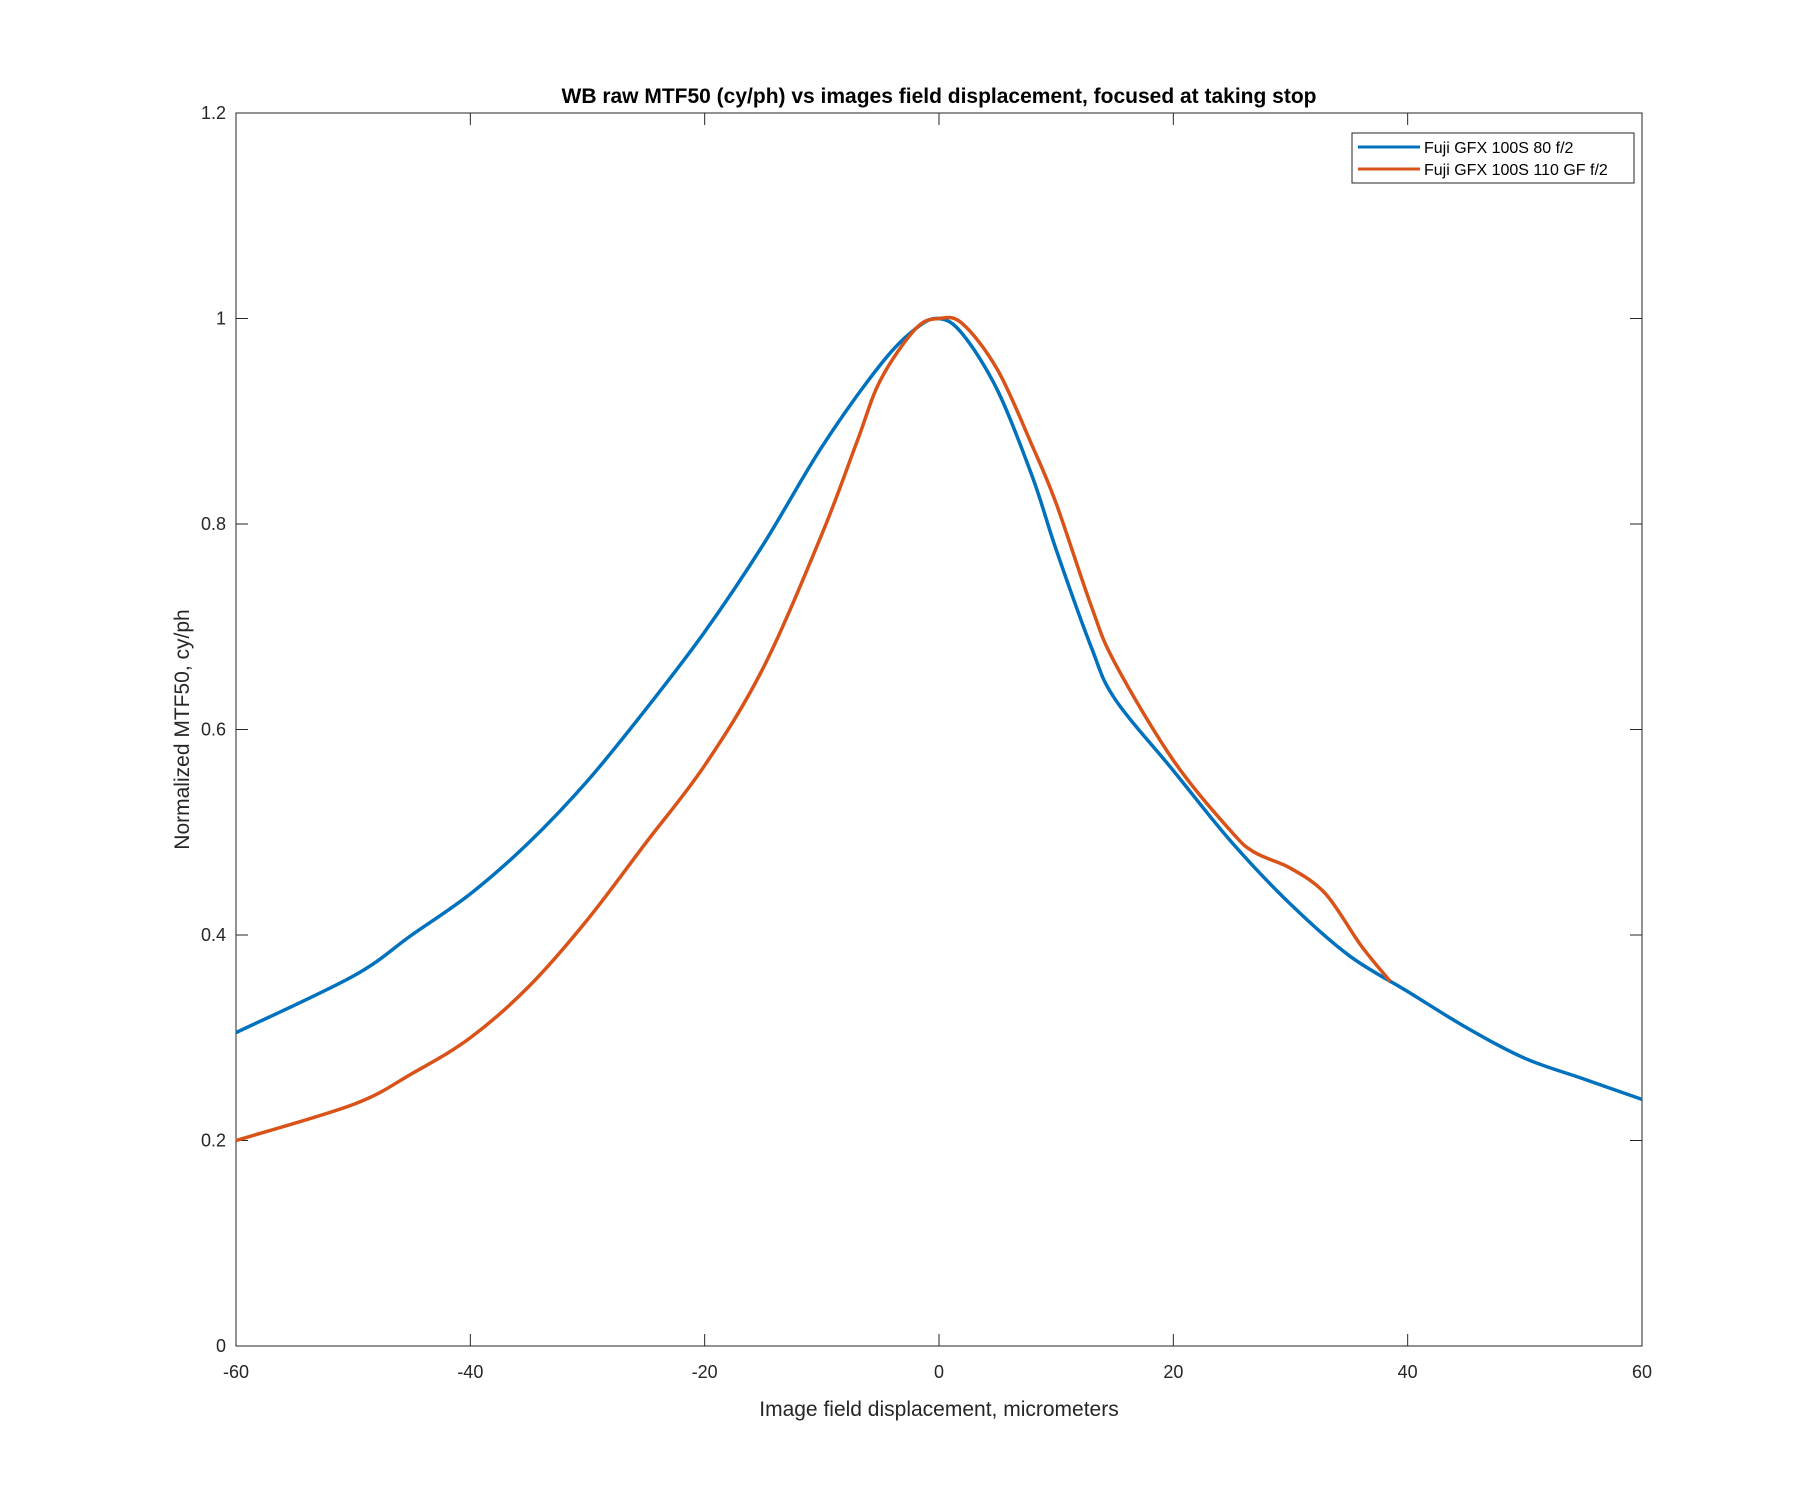  I want to click on y-axis-label: Normalized MTF50, cy/ph, so click(182, 729).